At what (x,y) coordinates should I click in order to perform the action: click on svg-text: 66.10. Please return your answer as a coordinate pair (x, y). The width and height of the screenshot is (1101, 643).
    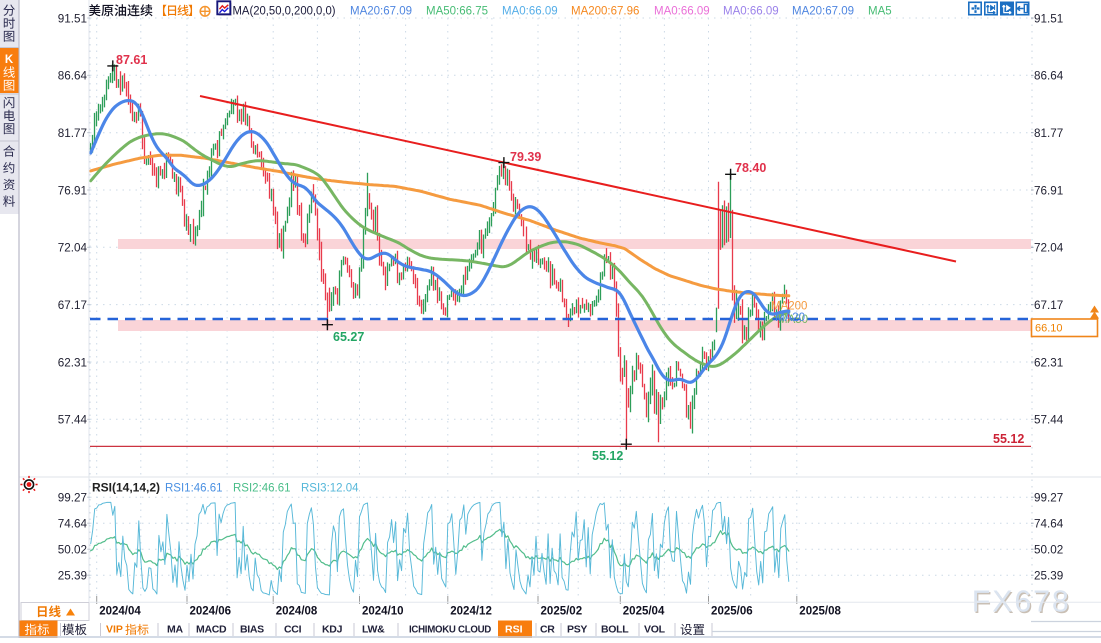
    Looking at the image, I should click on (1049, 329).